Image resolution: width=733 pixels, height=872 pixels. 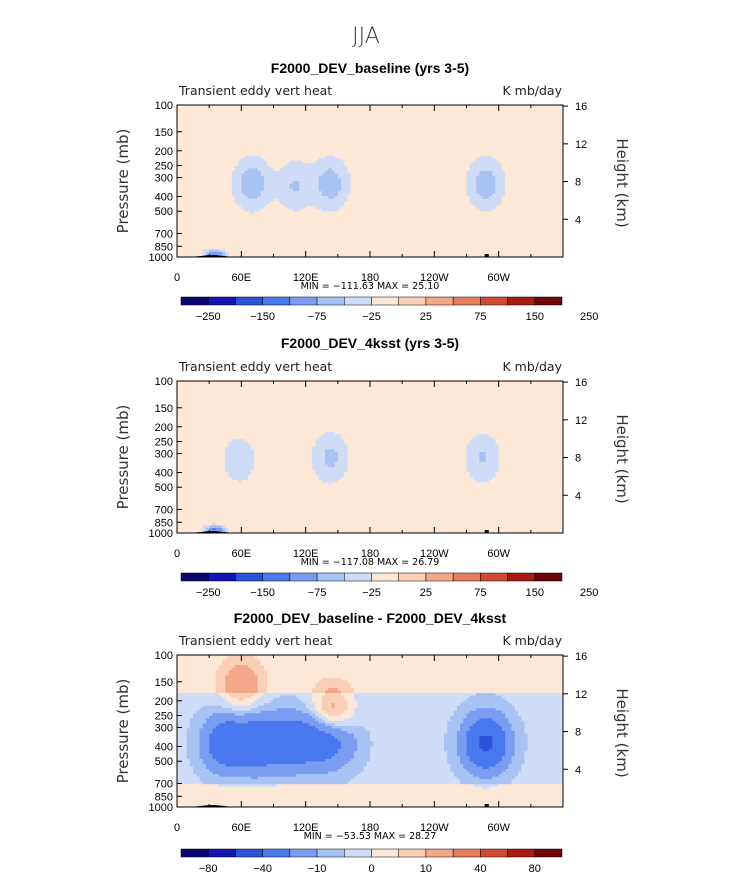 I want to click on colorbar-label: 80, so click(x=535, y=867).